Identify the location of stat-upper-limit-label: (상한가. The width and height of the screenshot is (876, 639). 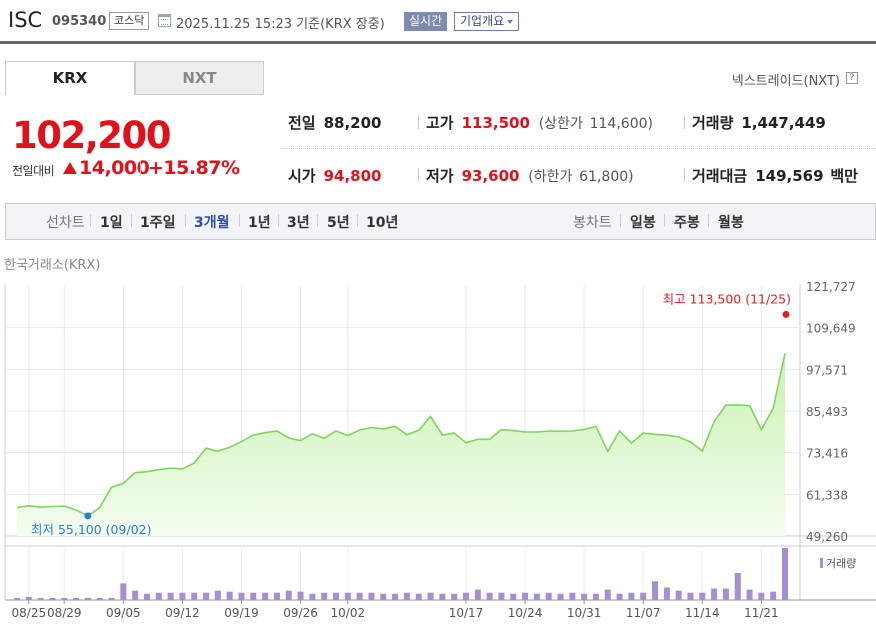
(560, 124).